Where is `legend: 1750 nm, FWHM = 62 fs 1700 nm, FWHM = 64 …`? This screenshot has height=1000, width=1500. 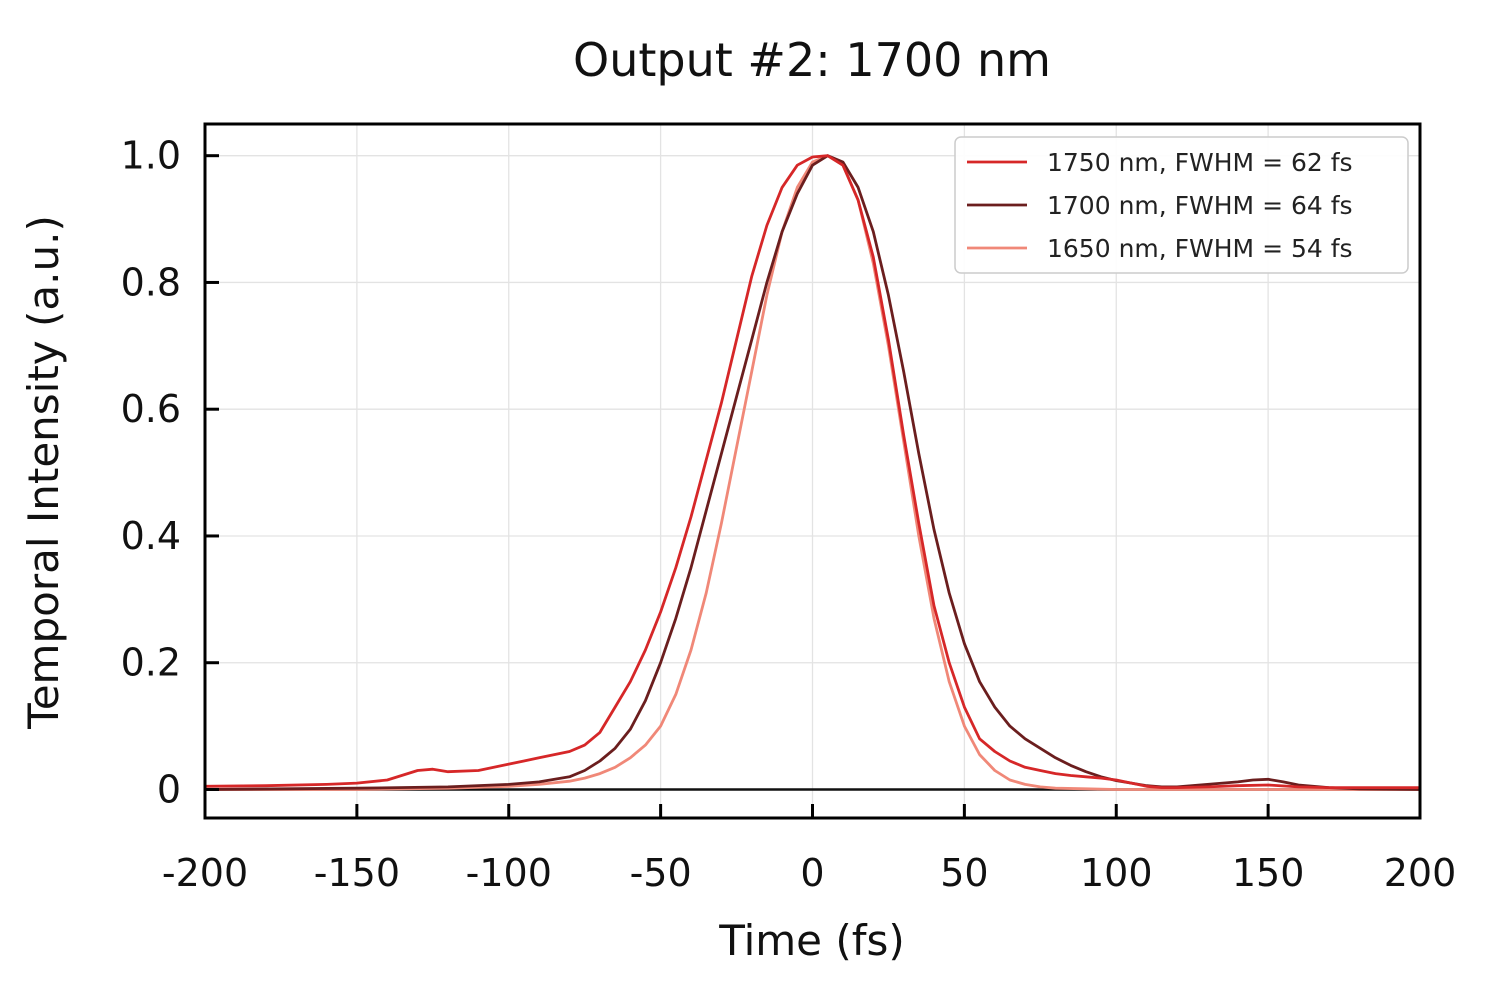
legend: 1750 nm, FWHM = 62 fs 1700 nm, FWHM = 64 … is located at coordinates (1181, 205).